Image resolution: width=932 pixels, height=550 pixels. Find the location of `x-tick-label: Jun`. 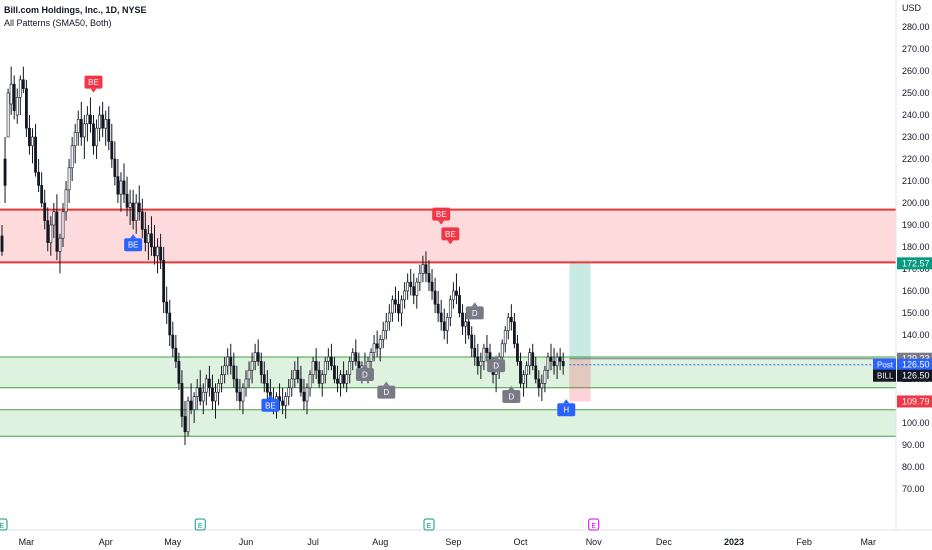

x-tick-label: Jun is located at coordinates (246, 542).